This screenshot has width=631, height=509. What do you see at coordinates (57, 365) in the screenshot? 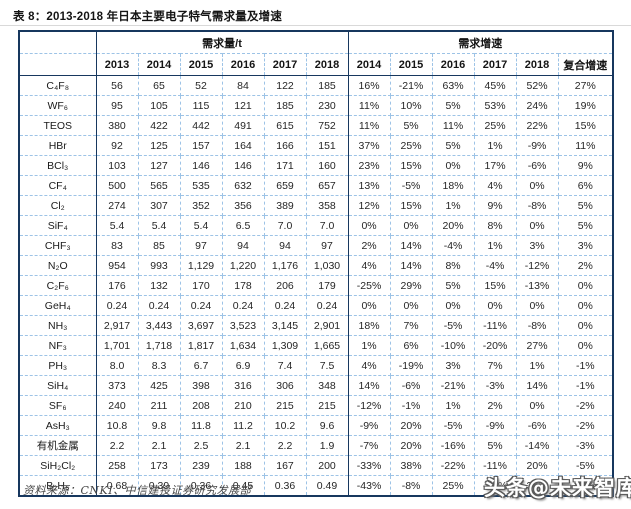
I see `row-label: PH₃` at bounding box center [57, 365].